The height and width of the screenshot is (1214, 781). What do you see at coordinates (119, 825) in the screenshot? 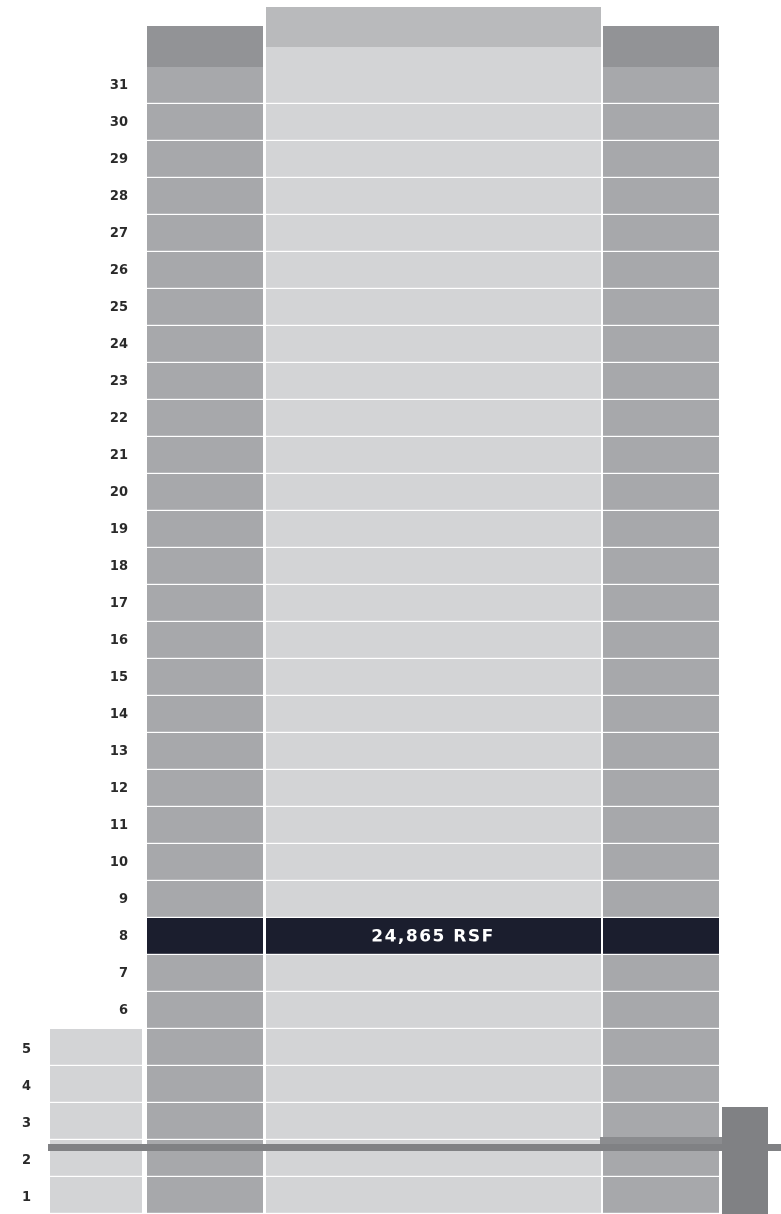
I see `floor-label: 11` at bounding box center [119, 825].